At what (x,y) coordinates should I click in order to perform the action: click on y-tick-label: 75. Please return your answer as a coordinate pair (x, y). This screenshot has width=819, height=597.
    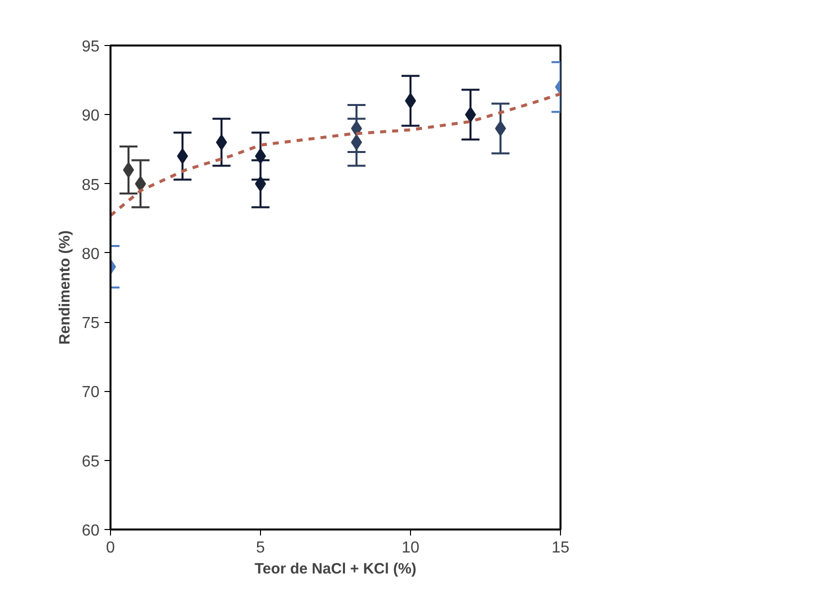
    Looking at the image, I should click on (91, 323).